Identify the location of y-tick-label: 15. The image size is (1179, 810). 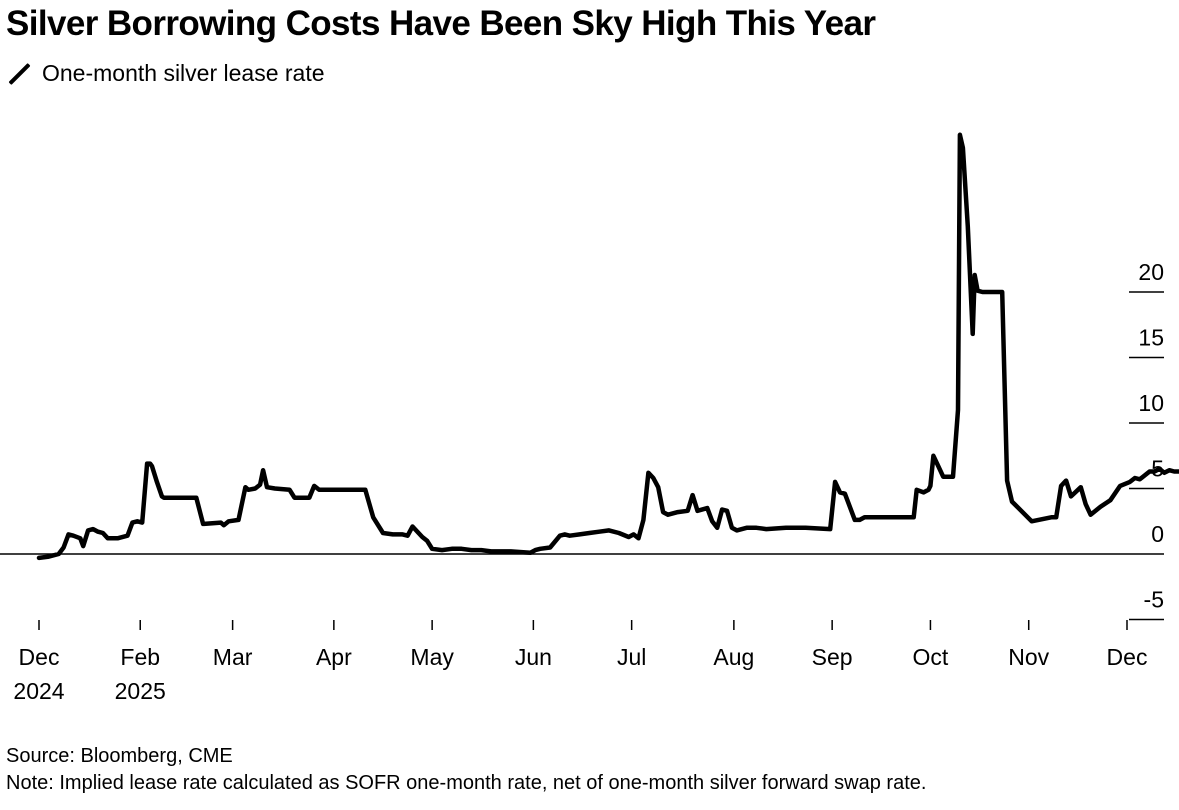
(1151, 338).